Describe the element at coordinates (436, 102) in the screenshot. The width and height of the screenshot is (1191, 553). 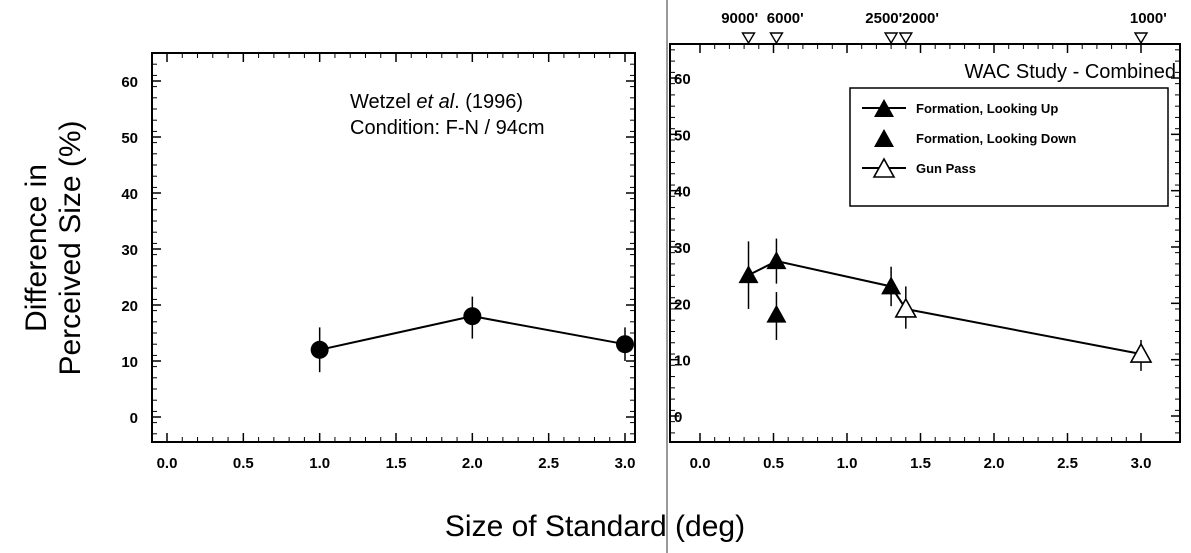
I see `annotation-source: Wetzel et al. (1996)` at that location.